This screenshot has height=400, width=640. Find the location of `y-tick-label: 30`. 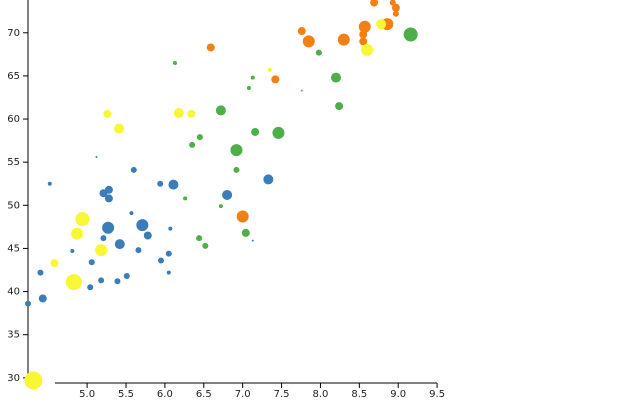

y-tick-label: 30 is located at coordinates (13, 378).